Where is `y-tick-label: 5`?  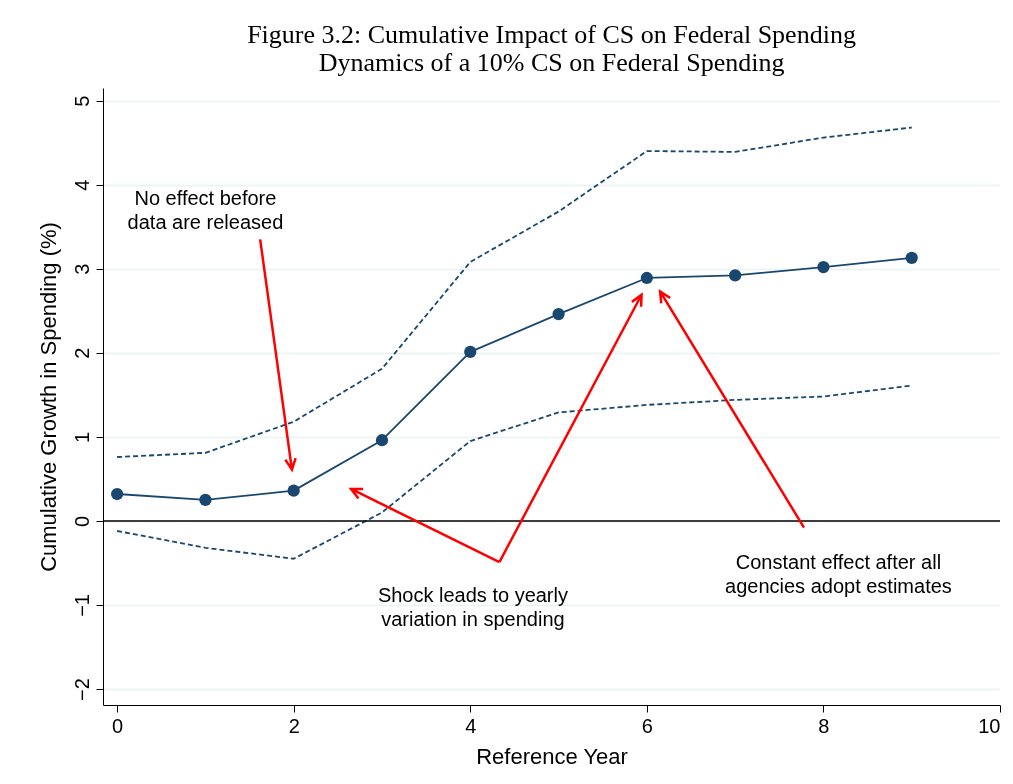 y-tick-label: 5 is located at coordinates (81, 101).